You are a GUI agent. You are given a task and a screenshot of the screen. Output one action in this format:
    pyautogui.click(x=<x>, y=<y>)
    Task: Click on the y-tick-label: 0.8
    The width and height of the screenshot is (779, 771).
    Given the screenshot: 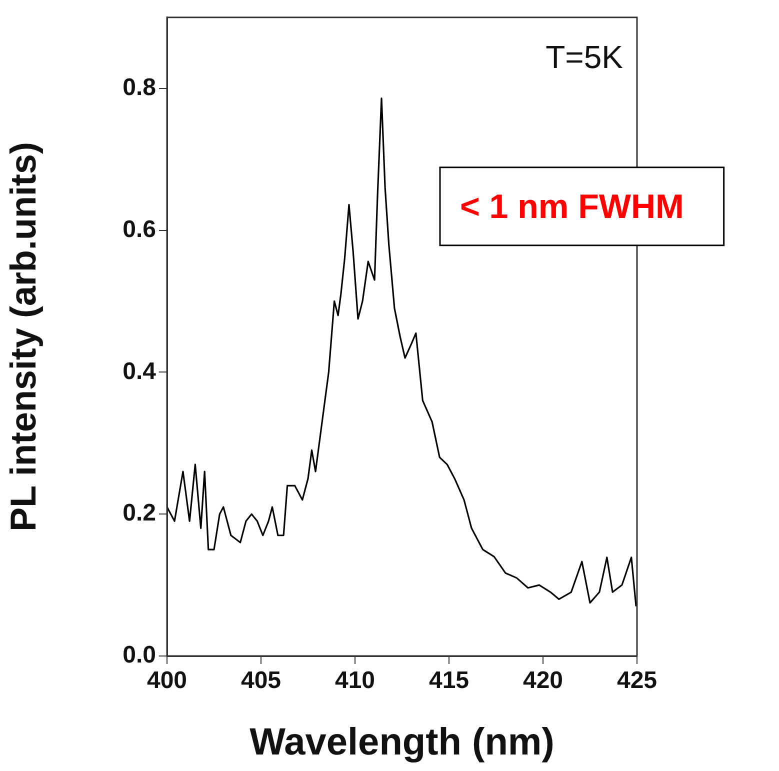 What is the action you would take?
    pyautogui.click(x=139, y=87)
    